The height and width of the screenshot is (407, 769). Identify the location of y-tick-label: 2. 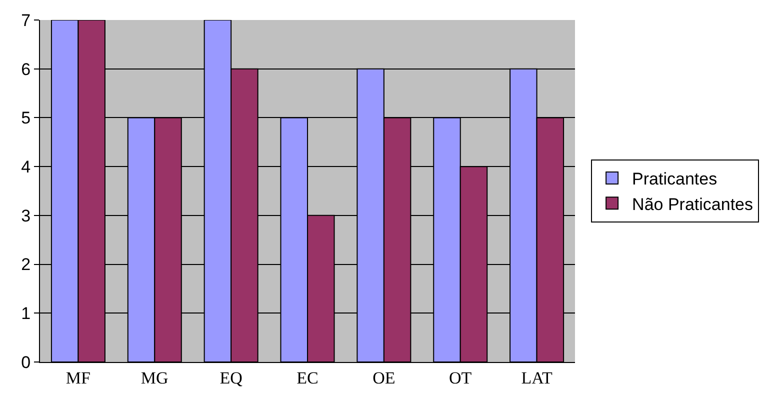
(26, 264).